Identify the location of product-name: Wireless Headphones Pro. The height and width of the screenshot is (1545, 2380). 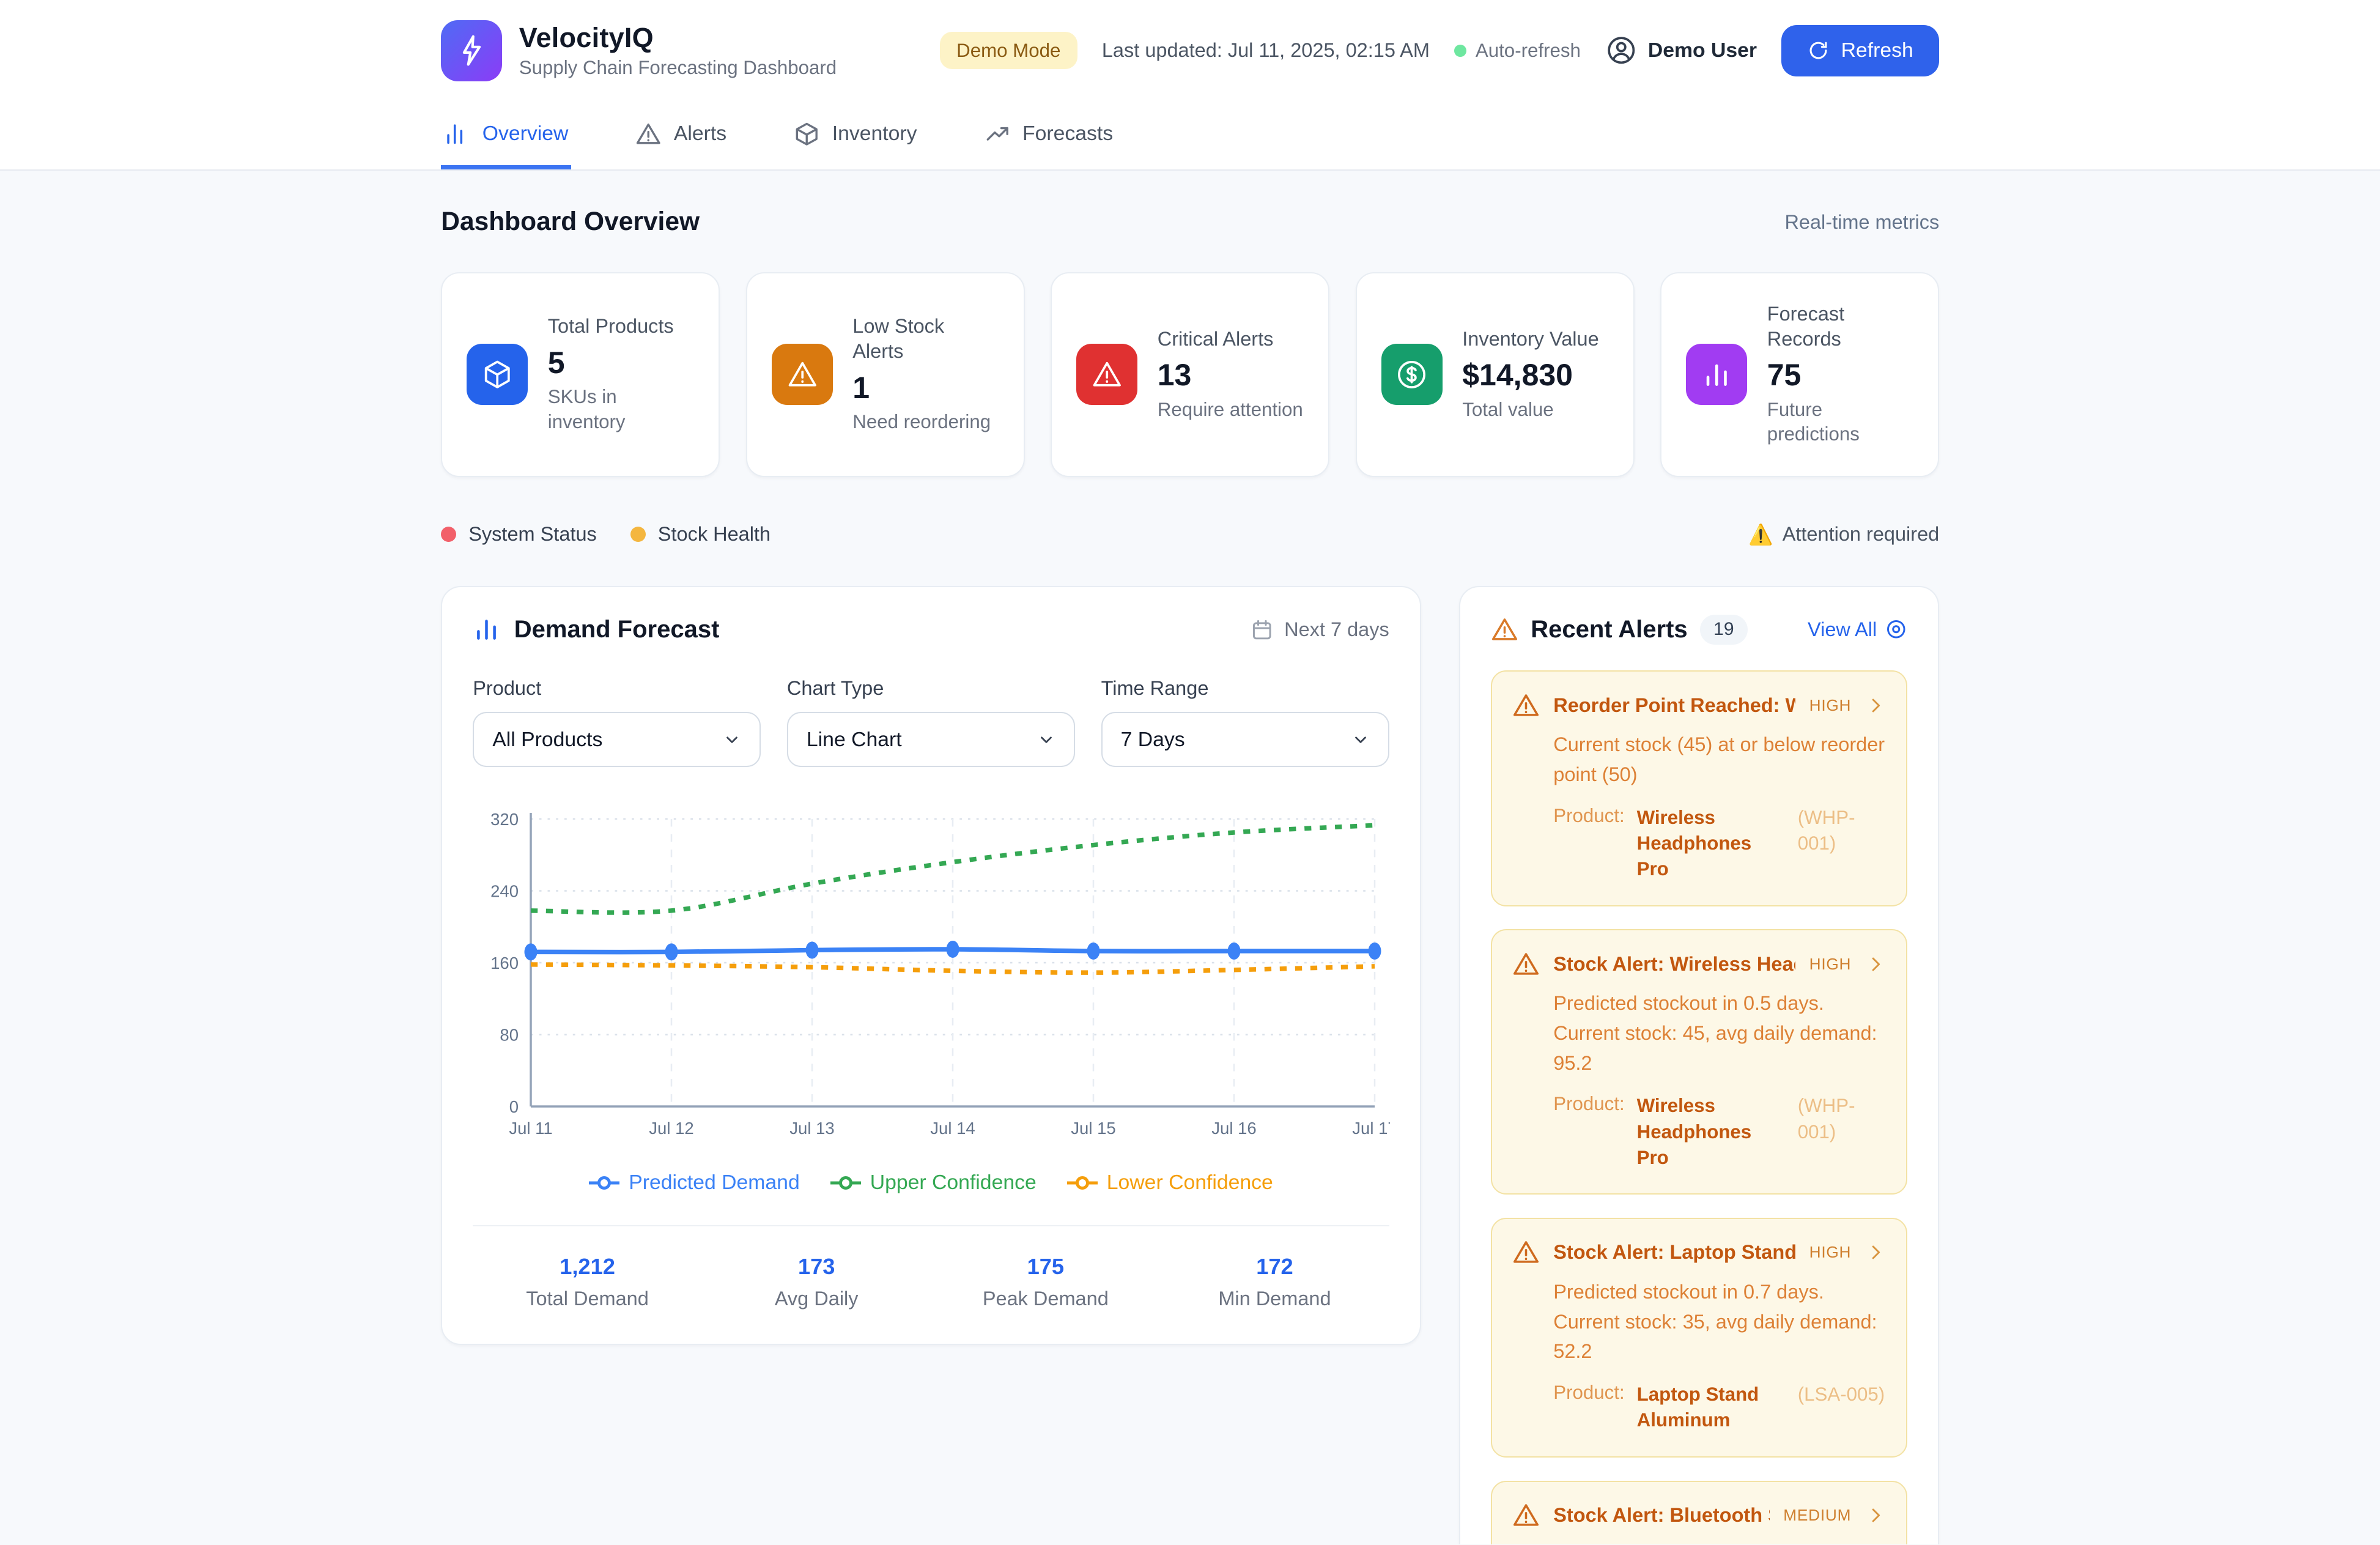
(1694, 1131).